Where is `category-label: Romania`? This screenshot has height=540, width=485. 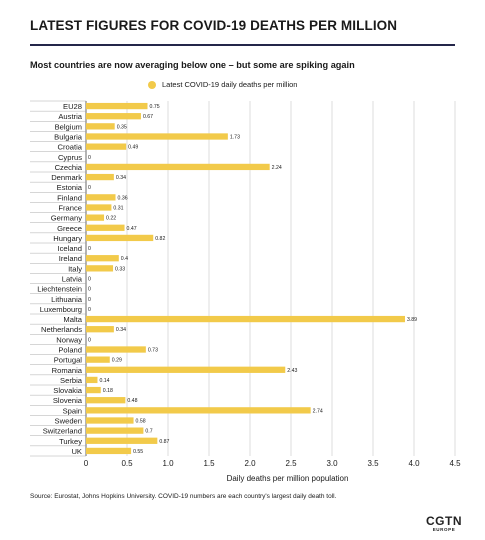
category-label: Romania is located at coordinates (67, 370).